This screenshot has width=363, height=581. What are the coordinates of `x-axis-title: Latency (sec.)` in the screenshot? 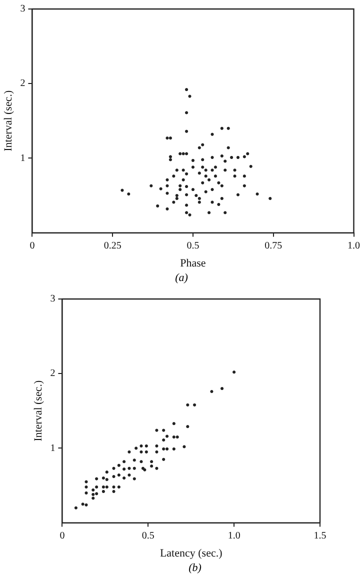 It's located at (191, 553).